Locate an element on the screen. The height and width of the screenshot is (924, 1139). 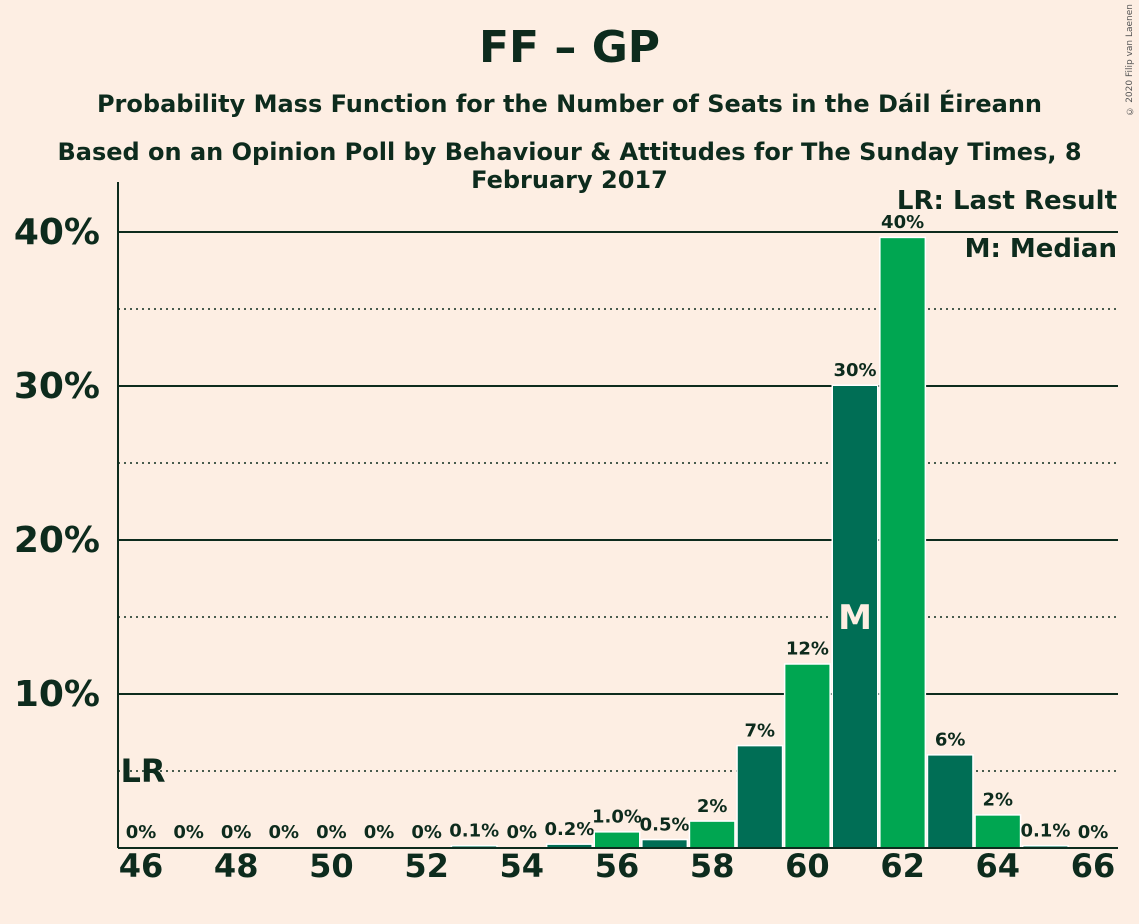
y-tick-label: 40% is located at coordinates (57, 232).